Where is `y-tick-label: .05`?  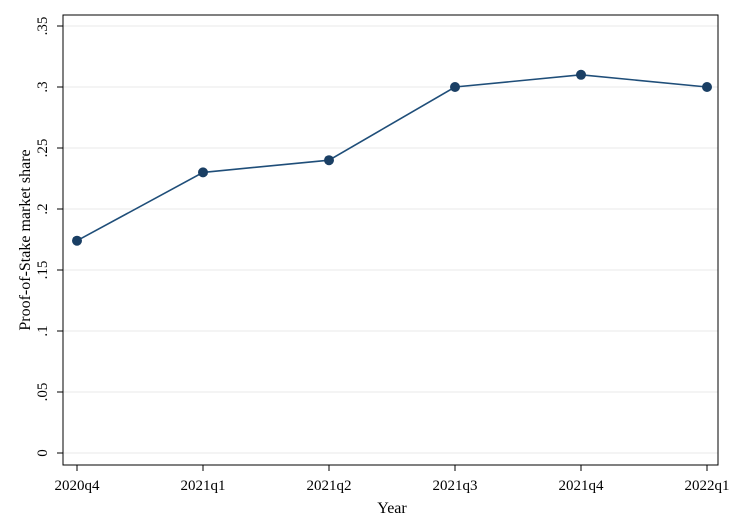 y-tick-label: .05 is located at coordinates (43, 392).